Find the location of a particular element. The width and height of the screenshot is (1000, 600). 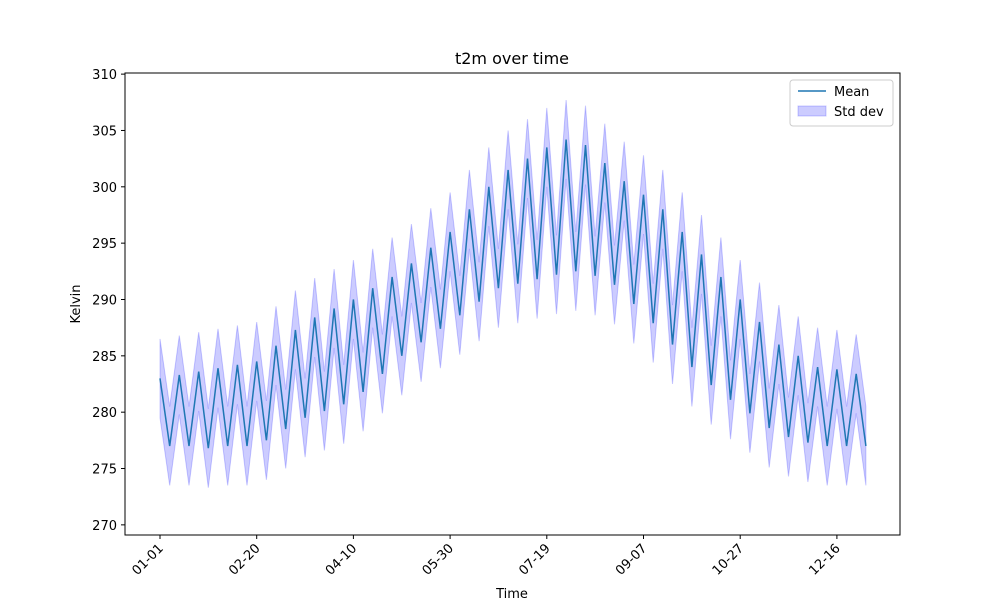

y-tick-label: 295 is located at coordinates (104, 244).